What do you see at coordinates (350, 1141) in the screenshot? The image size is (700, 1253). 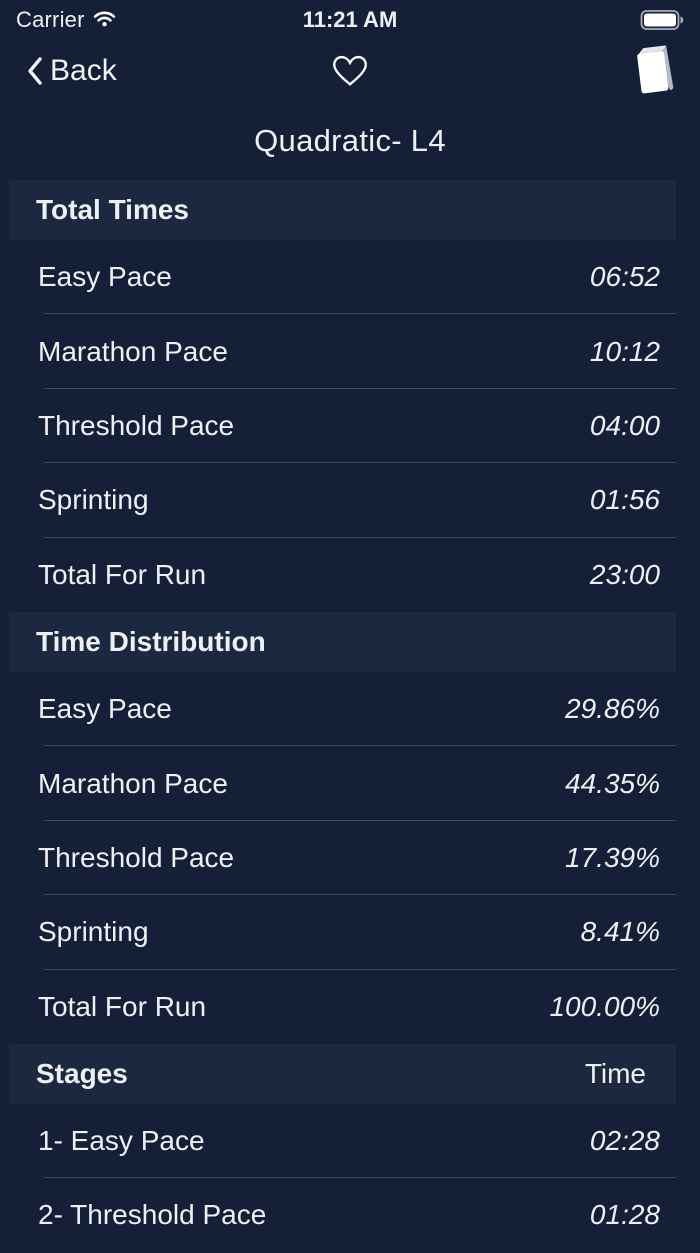 I see `table-row: 1- Easy Pace 02:28` at bounding box center [350, 1141].